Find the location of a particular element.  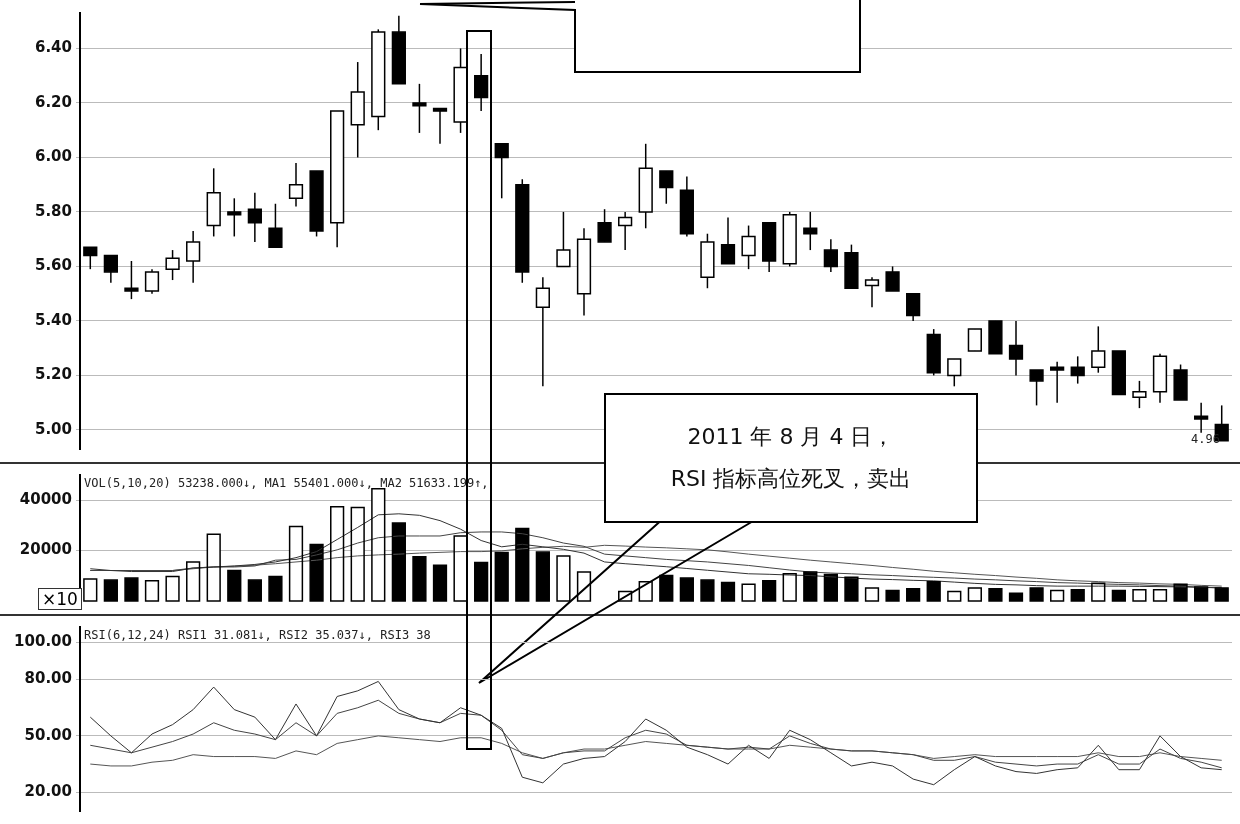

y-tick-label: 100.00 is located at coordinates (43, 640).